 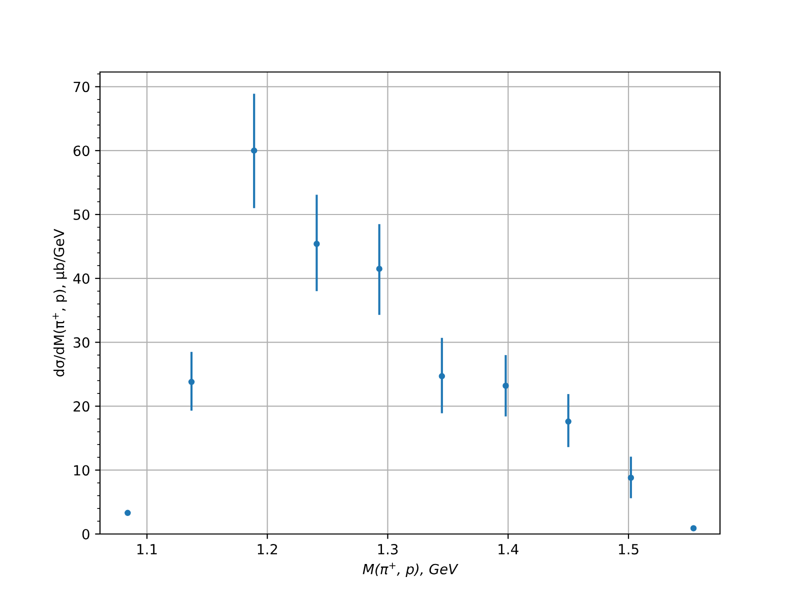 I want to click on y-tick-label: 0, so click(x=86, y=534).